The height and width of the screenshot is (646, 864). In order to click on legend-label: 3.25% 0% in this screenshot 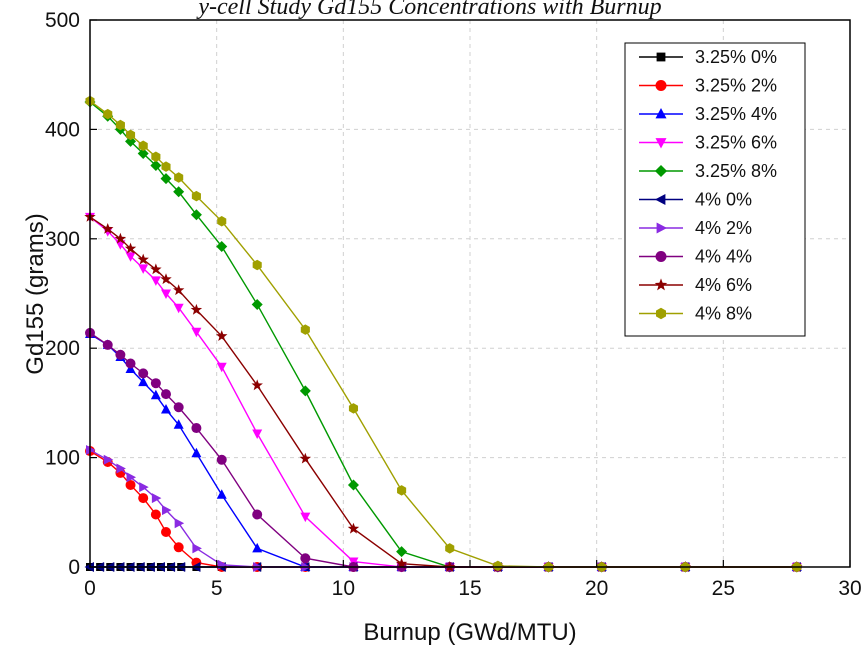, I will do `click(736, 57)`.